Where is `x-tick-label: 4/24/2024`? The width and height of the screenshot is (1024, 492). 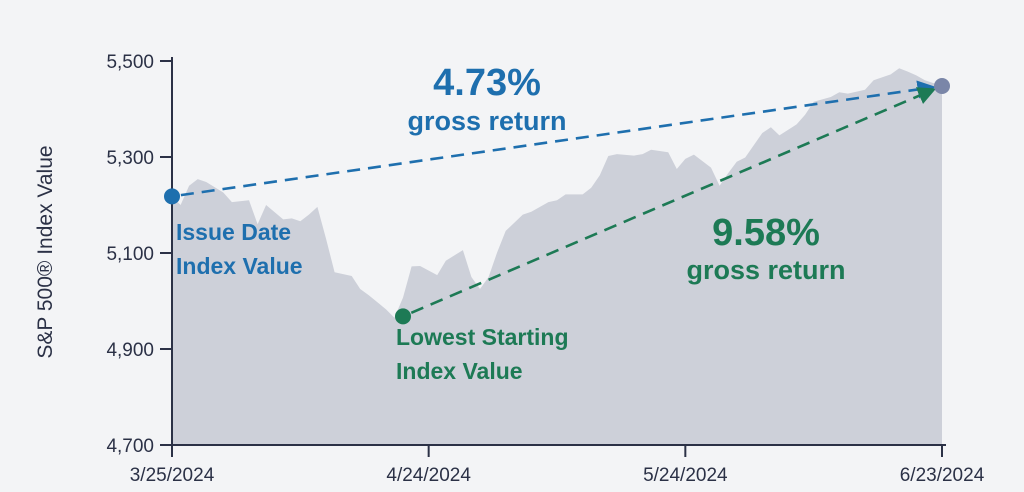 x-tick-label: 4/24/2024 is located at coordinates (428, 475).